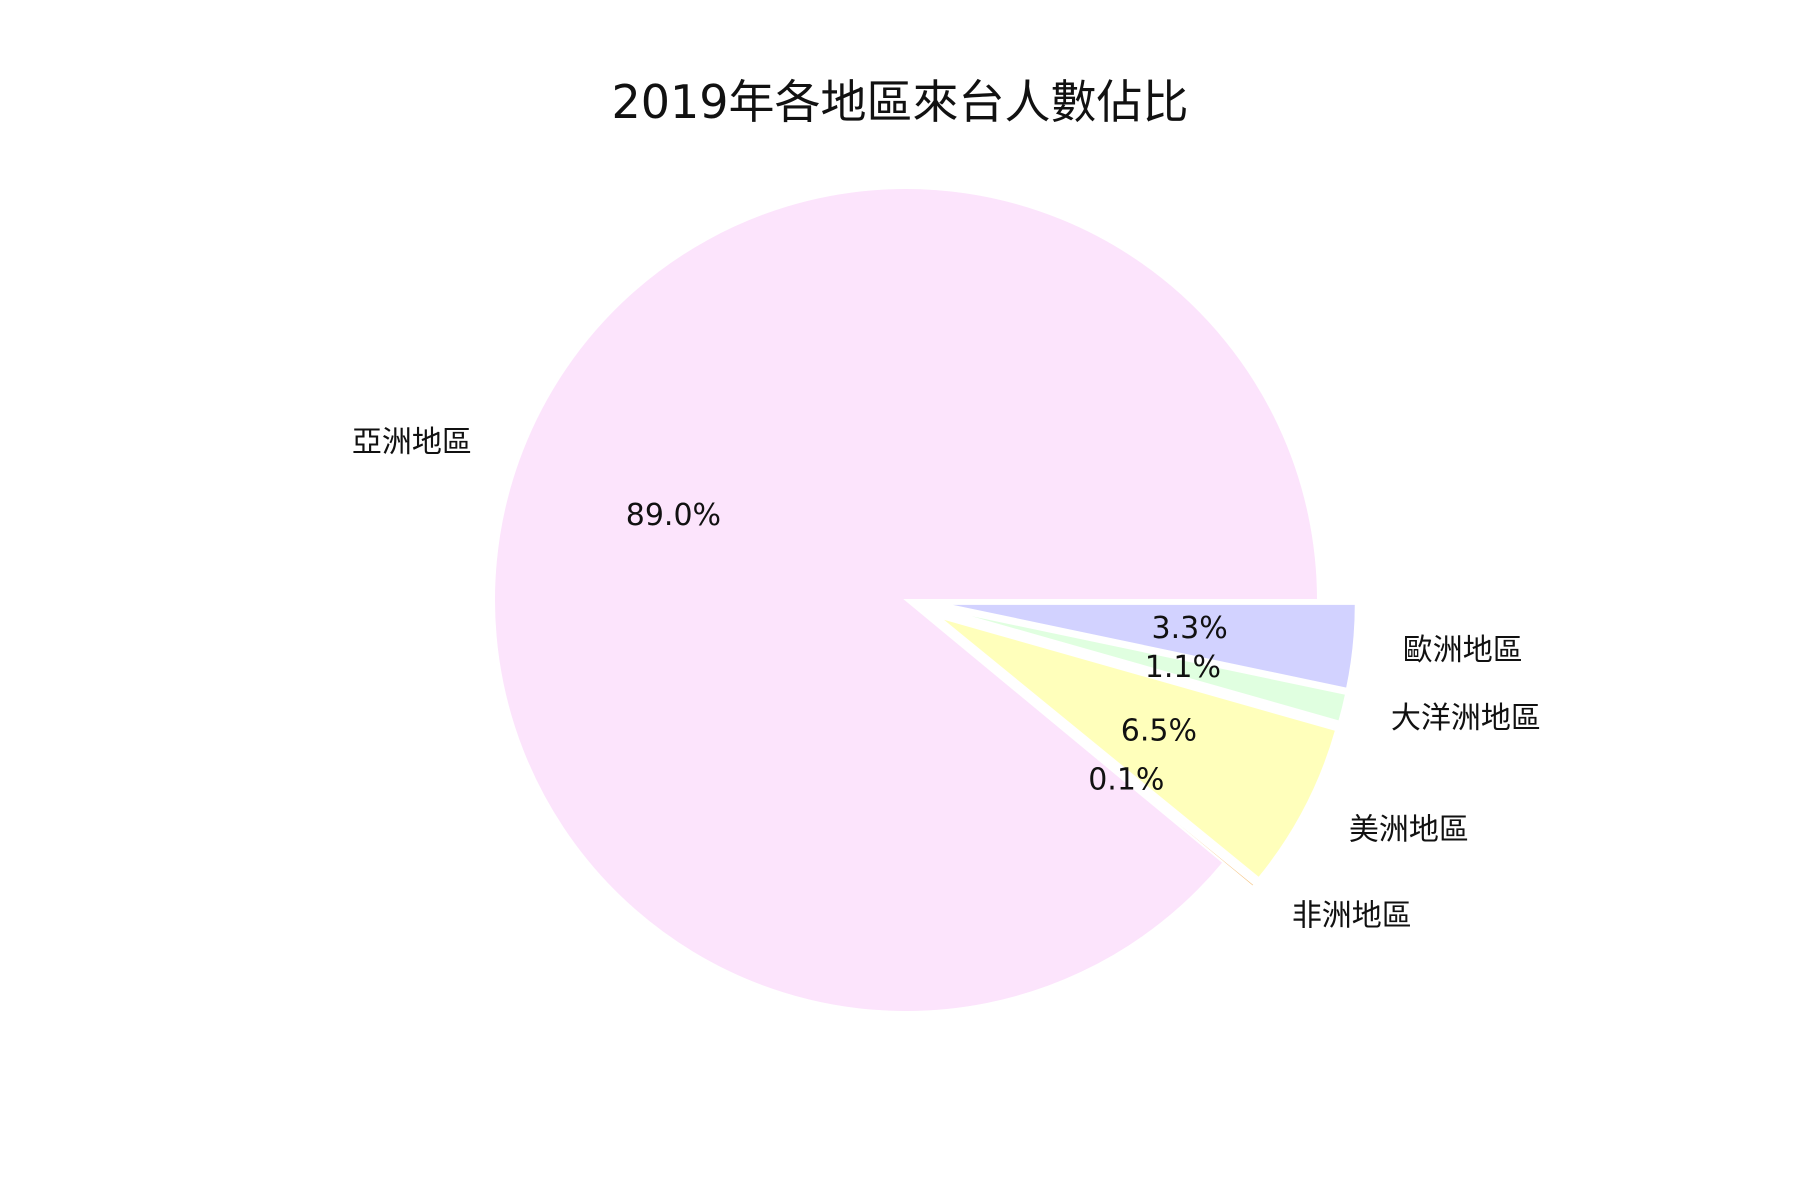 The image size is (1800, 1200). Describe the element at coordinates (412, 442) in the screenshot. I see `slice-label-4: 亞洲地區` at that location.